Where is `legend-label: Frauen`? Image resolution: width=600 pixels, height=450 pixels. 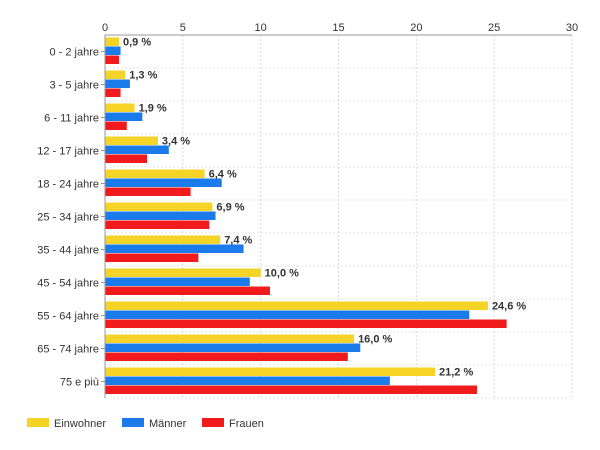 legend-label: Frauen is located at coordinates (246, 424).